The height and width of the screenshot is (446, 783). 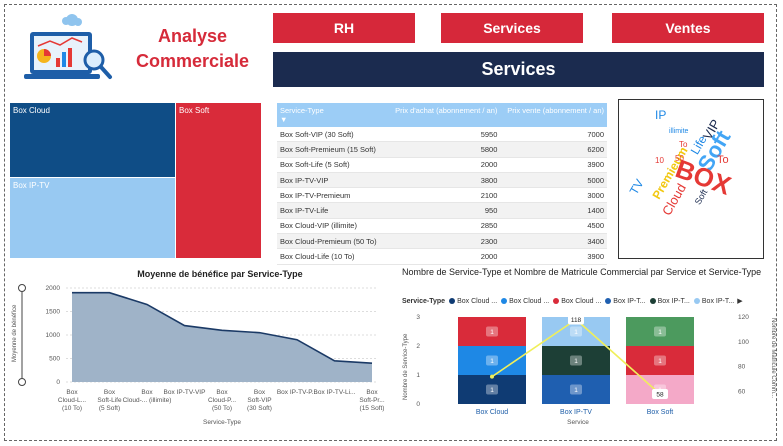 I want to click on analytics-logo-icon, so click(x=68, y=50).